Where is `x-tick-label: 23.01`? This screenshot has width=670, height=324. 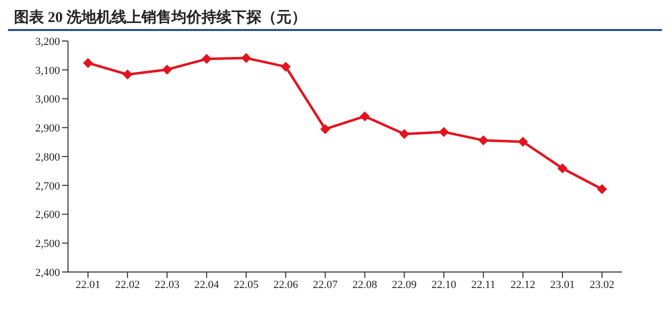 x-tick-label: 23.01 is located at coordinates (562, 284).